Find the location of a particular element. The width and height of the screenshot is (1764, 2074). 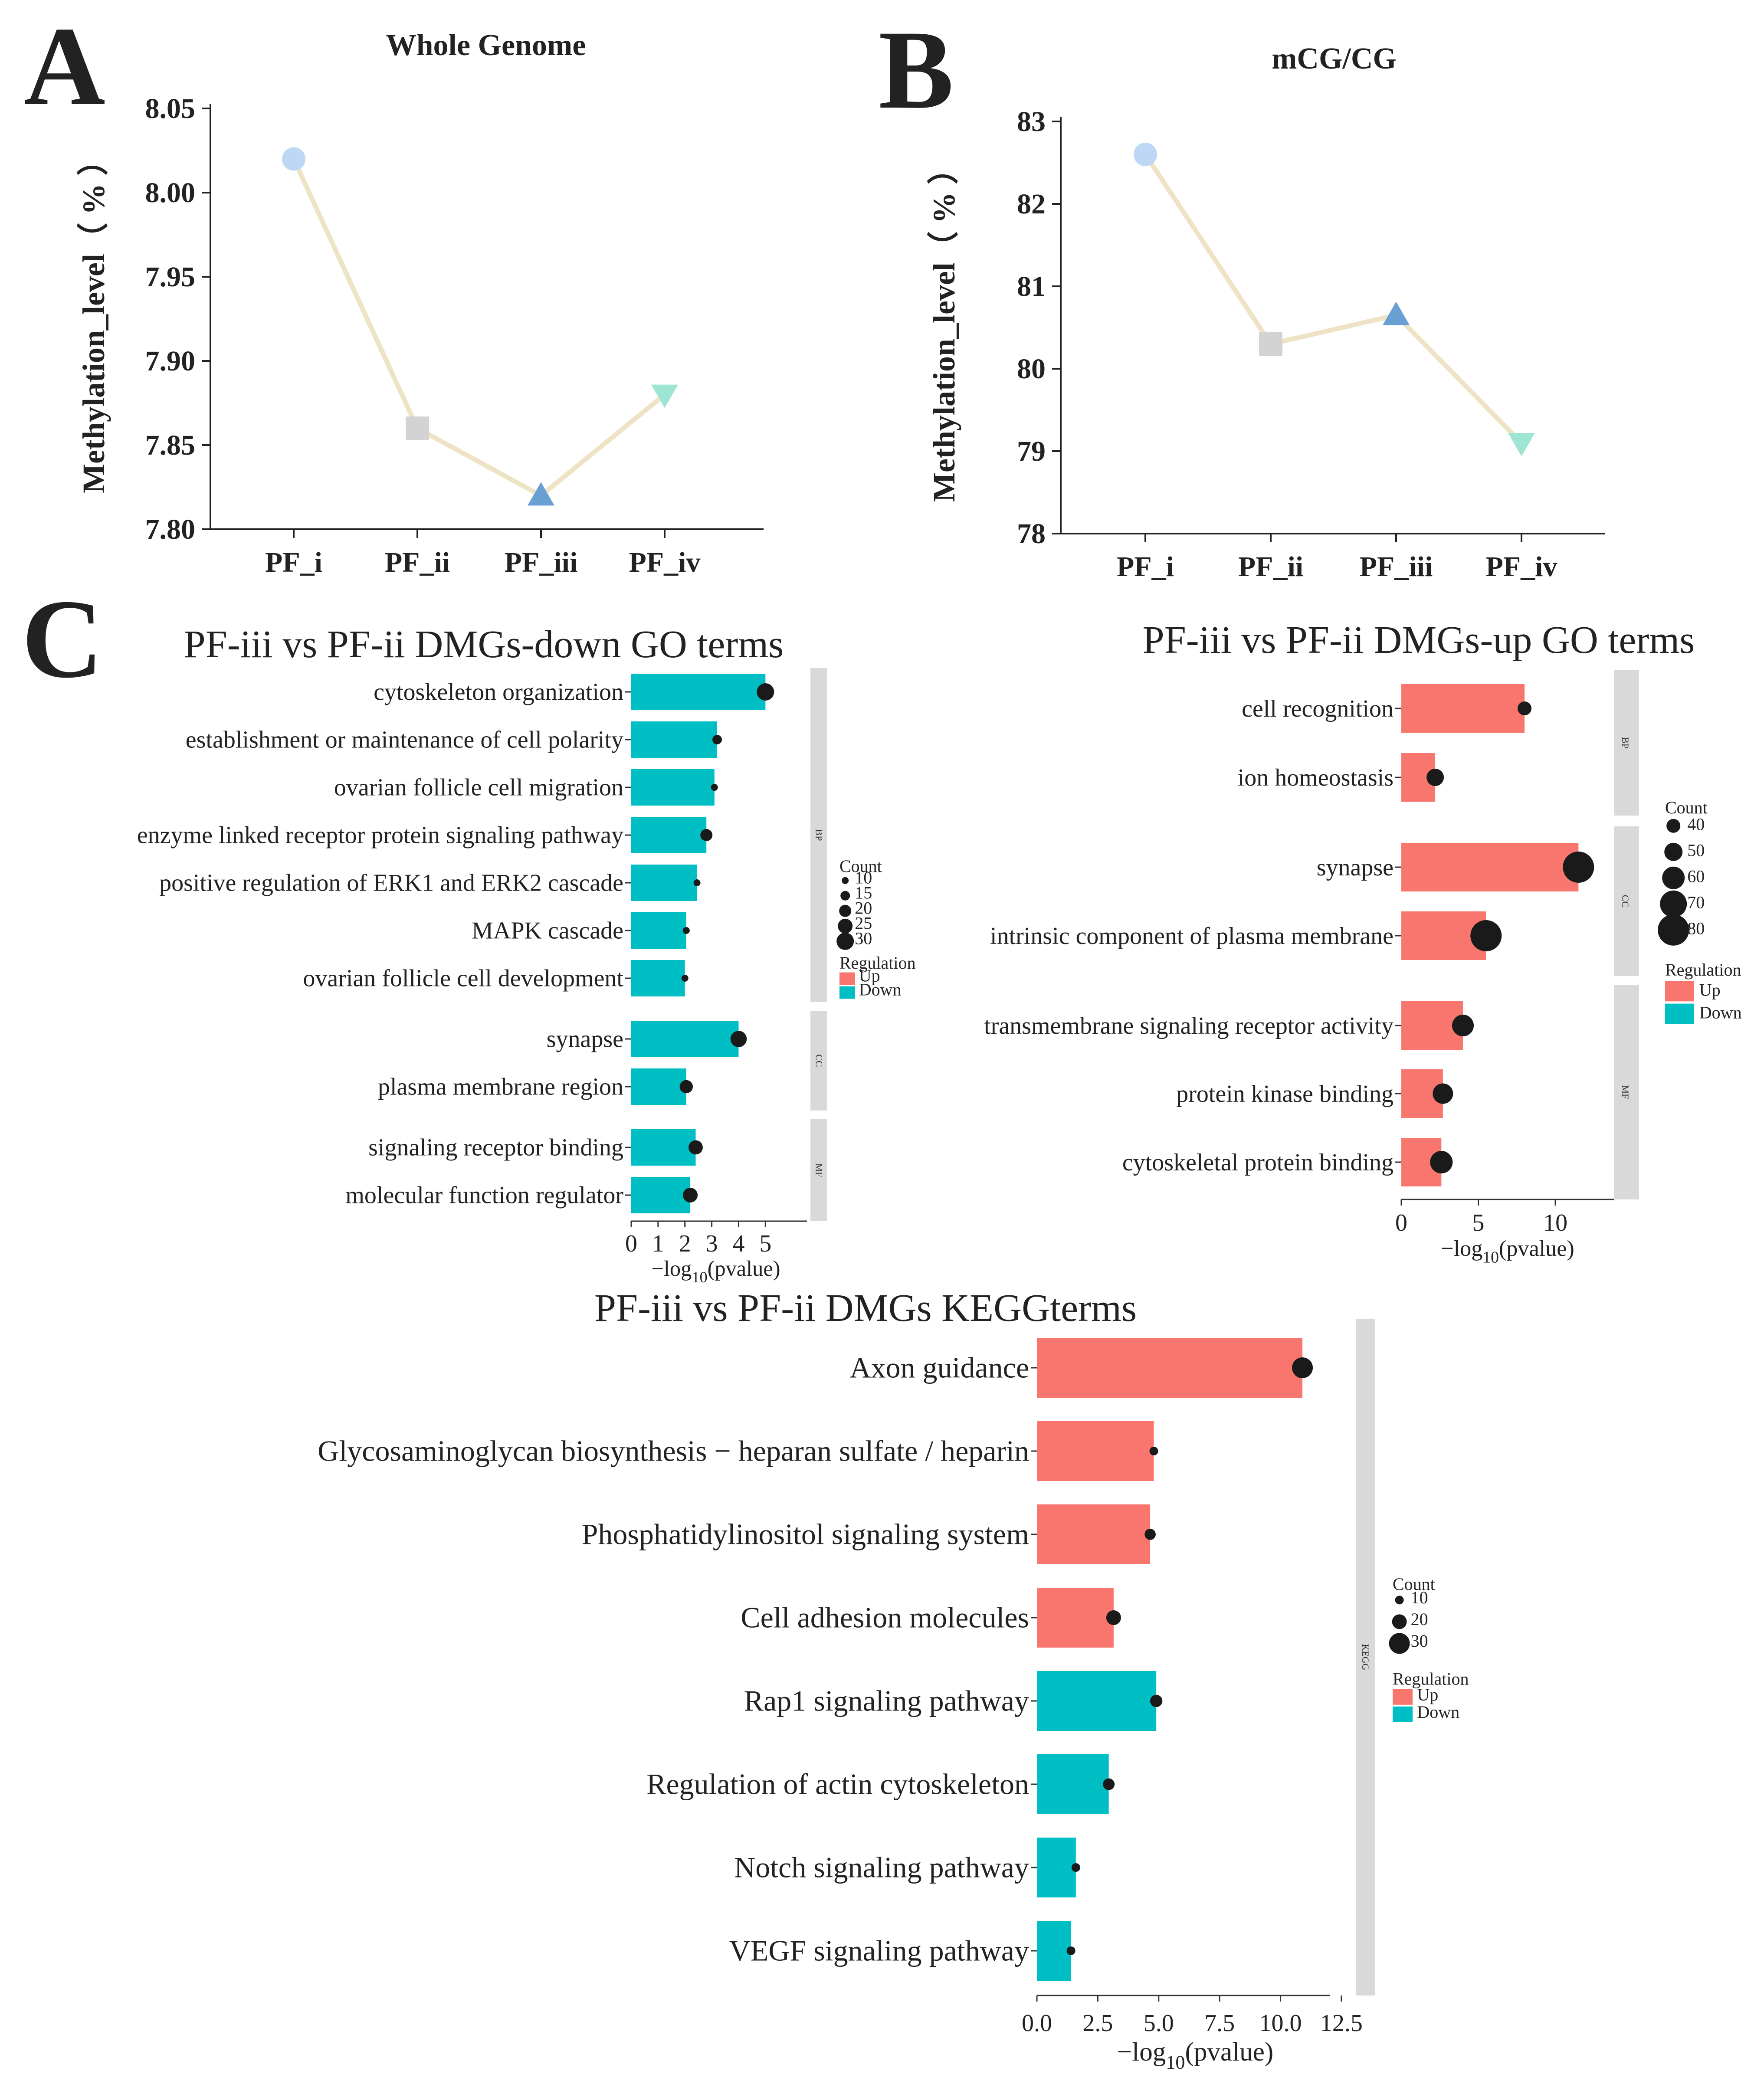

y-tick-label: 83 is located at coordinates (1031, 122).